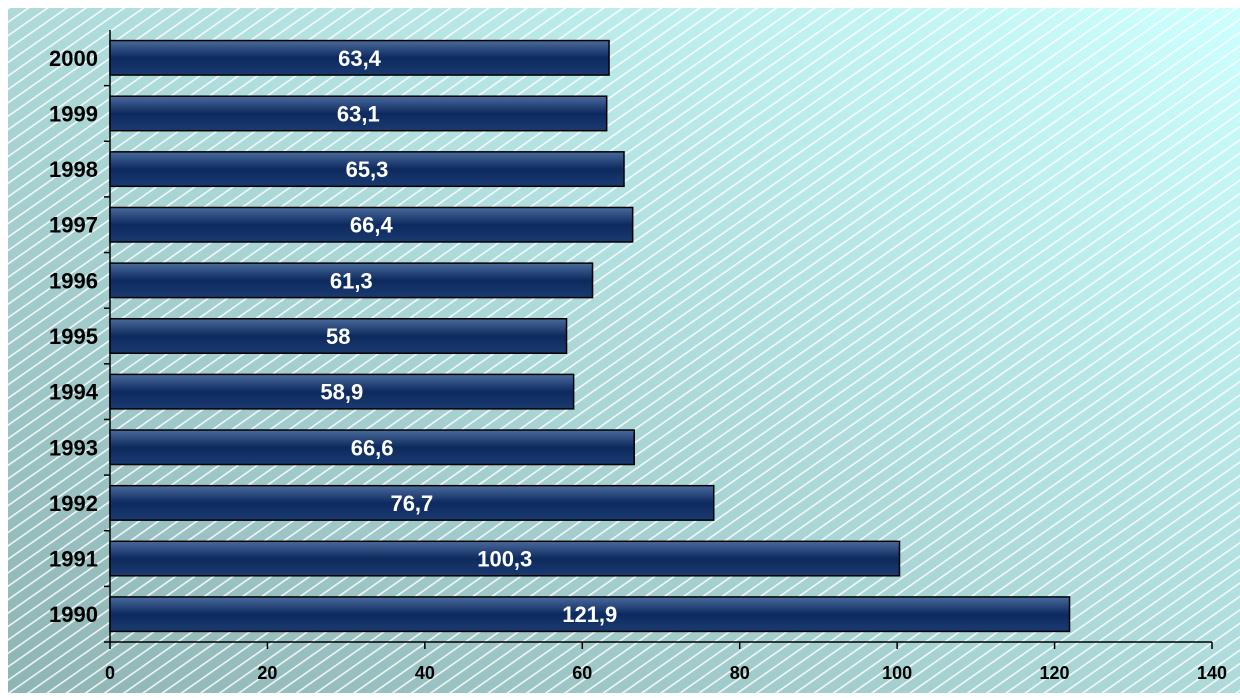 This screenshot has width=1240, height=698. I want to click on value-label-1991: 100,3, so click(504, 559).